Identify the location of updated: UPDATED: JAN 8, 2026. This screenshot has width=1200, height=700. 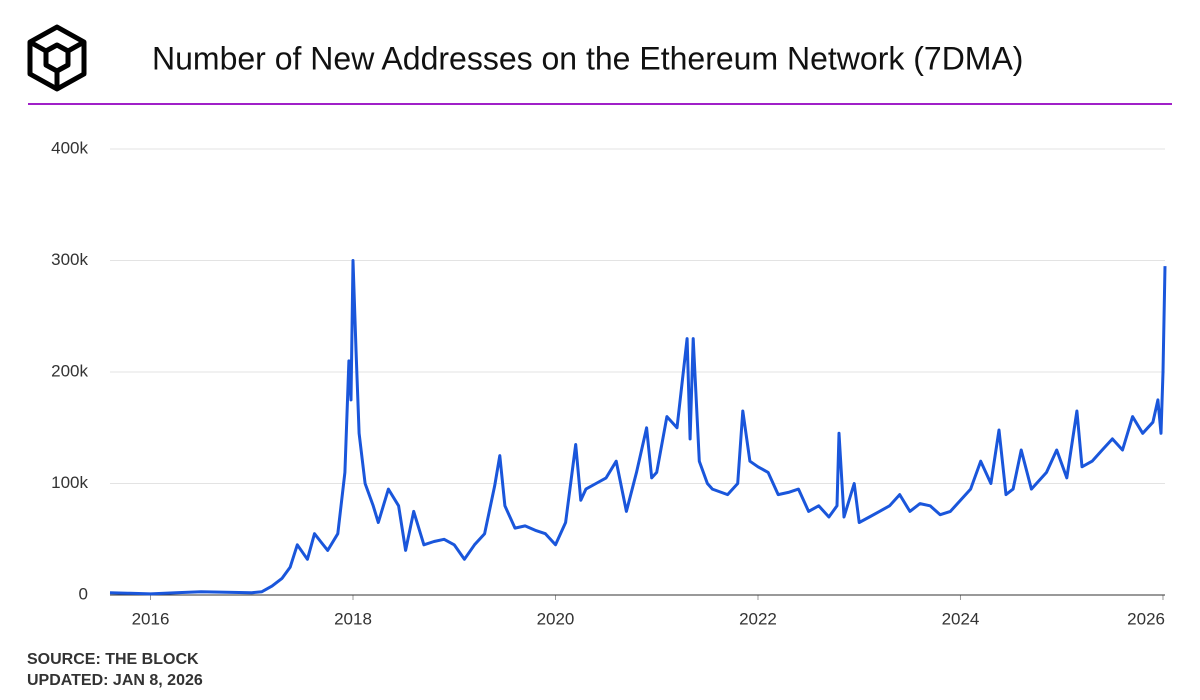
(115, 680).